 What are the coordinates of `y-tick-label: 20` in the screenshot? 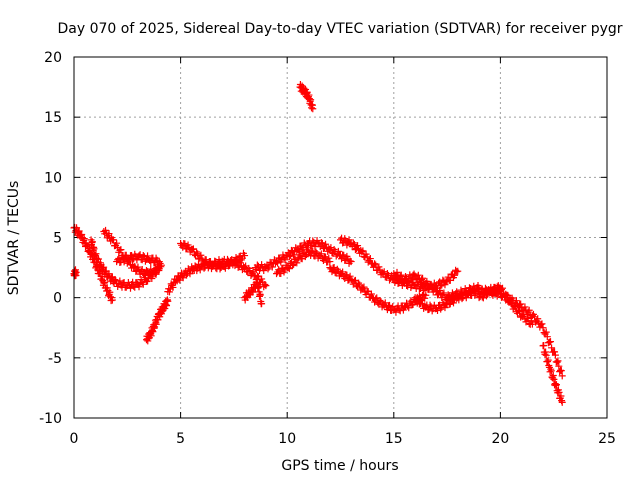 It's located at (53, 58).